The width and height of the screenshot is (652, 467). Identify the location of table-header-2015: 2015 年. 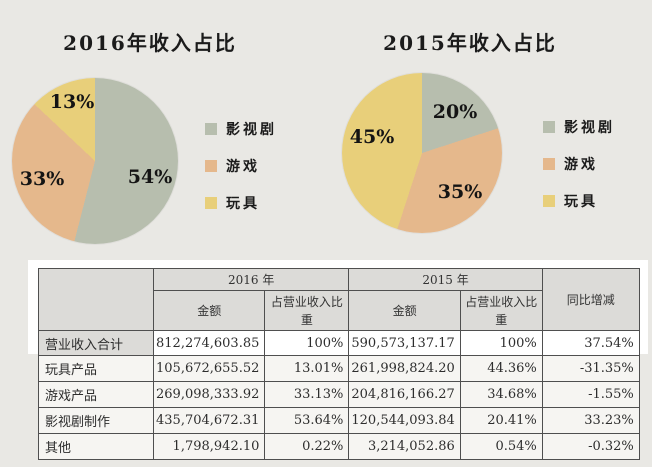
(445, 279).